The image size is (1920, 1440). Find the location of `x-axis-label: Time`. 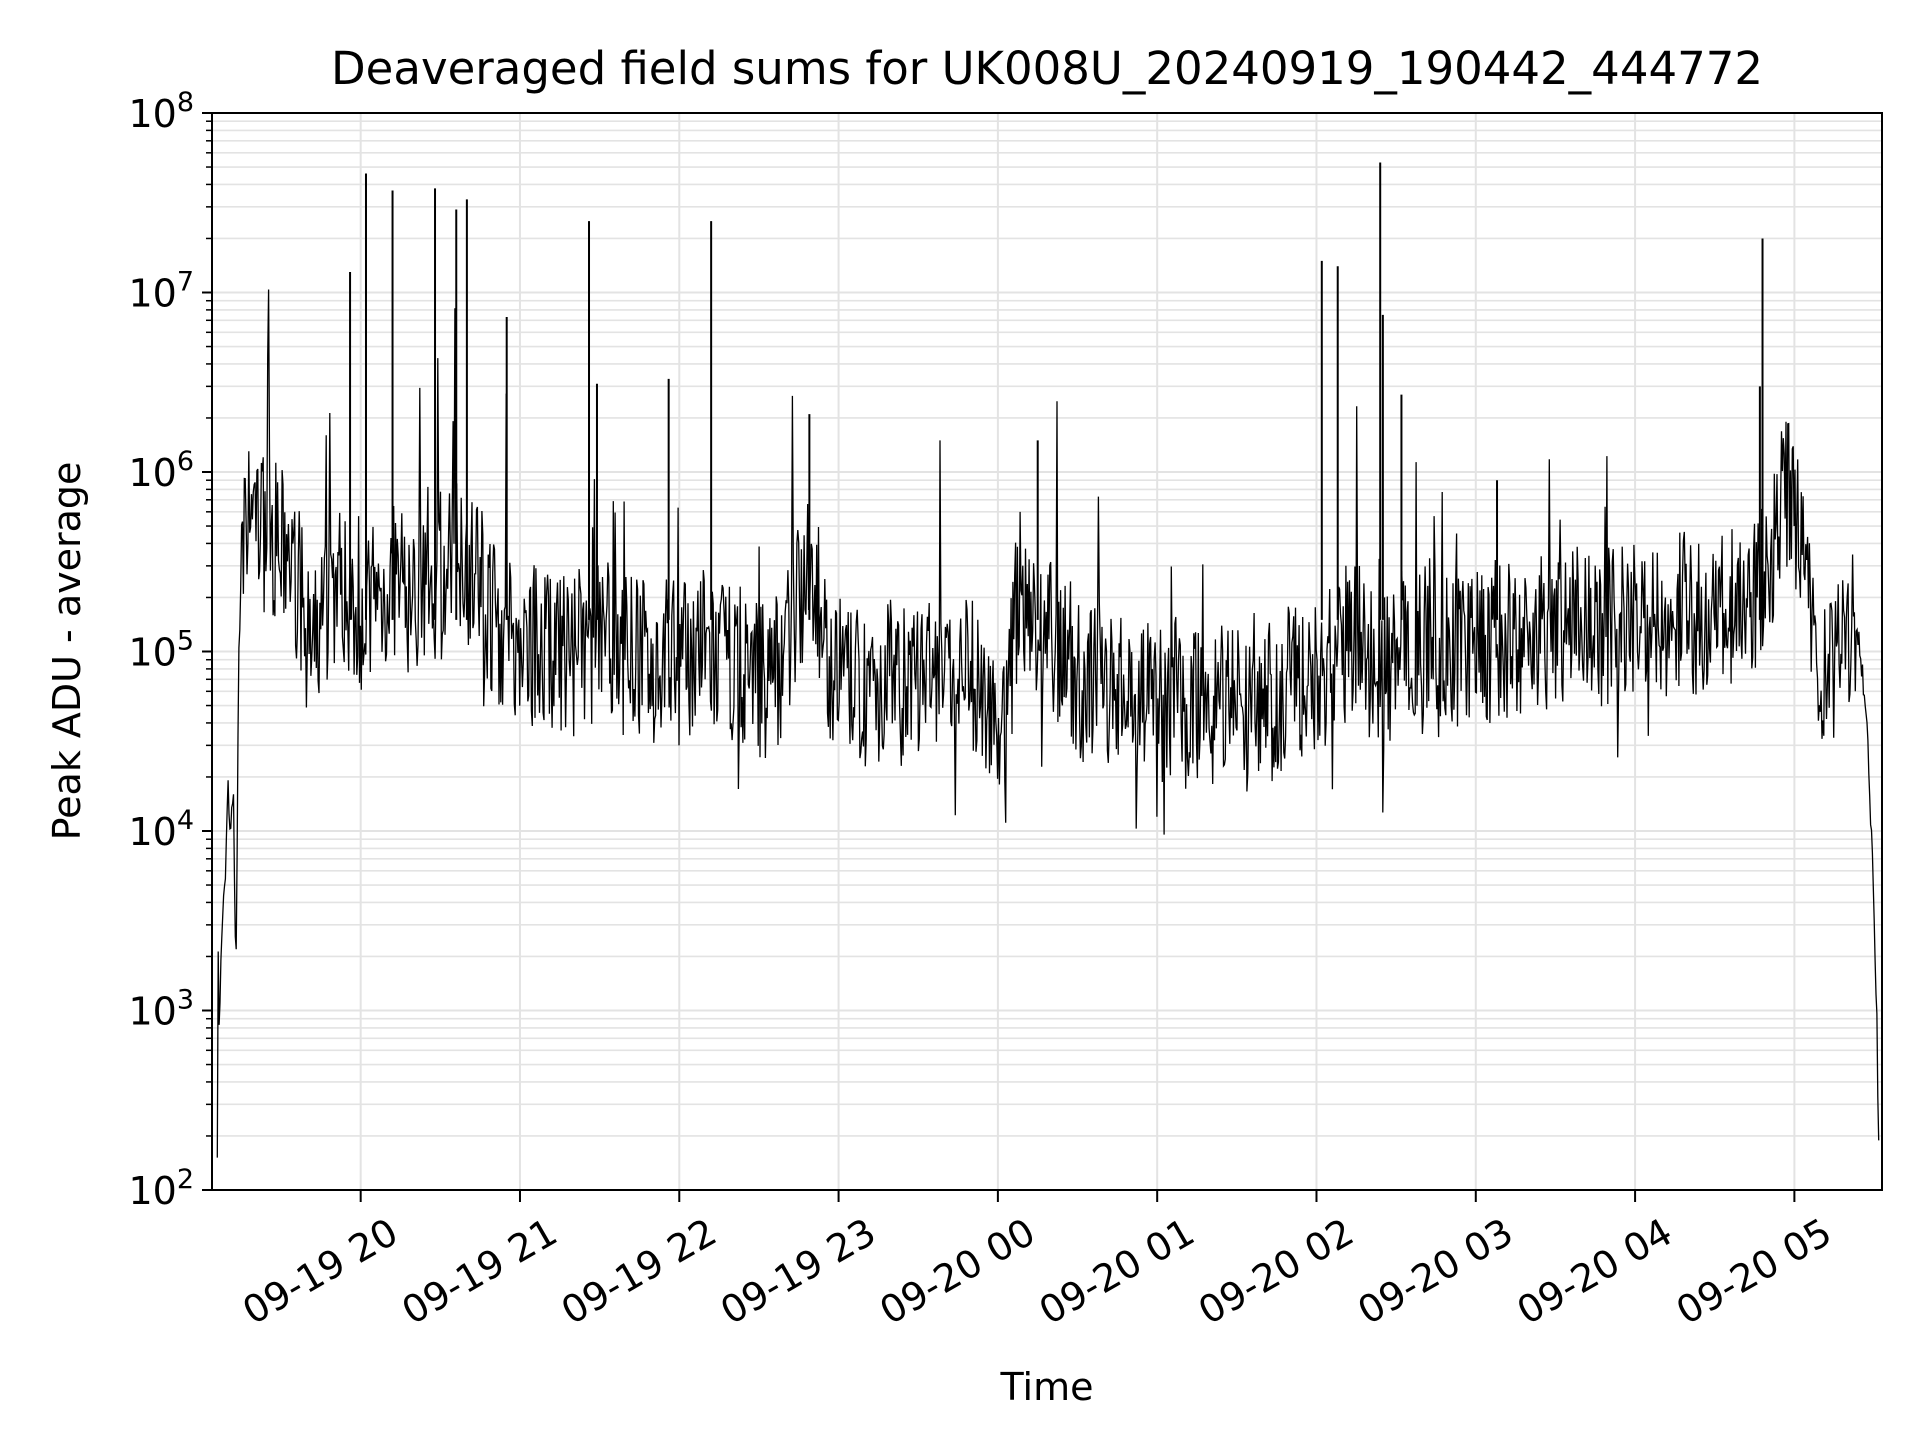

x-axis-label: Time is located at coordinates (1047, 1387).